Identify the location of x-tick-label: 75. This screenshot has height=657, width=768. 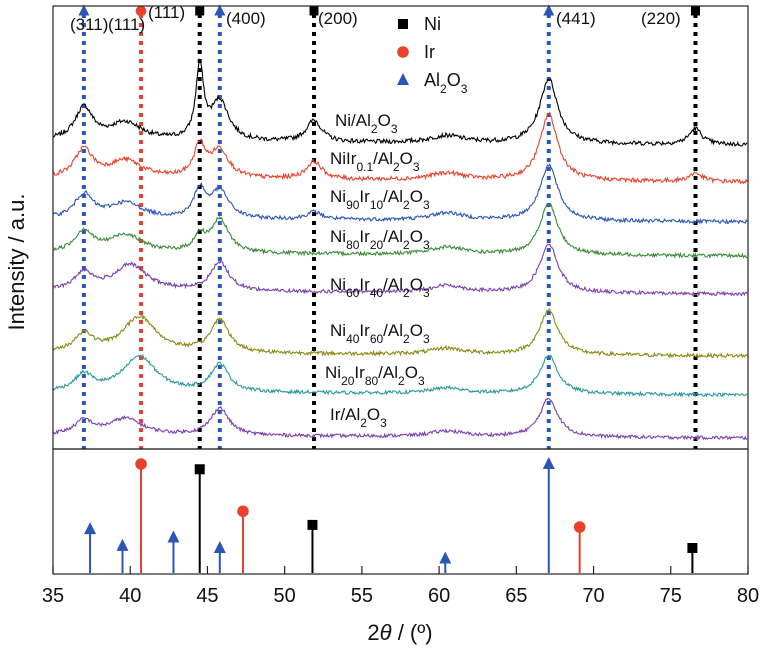
(671, 596).